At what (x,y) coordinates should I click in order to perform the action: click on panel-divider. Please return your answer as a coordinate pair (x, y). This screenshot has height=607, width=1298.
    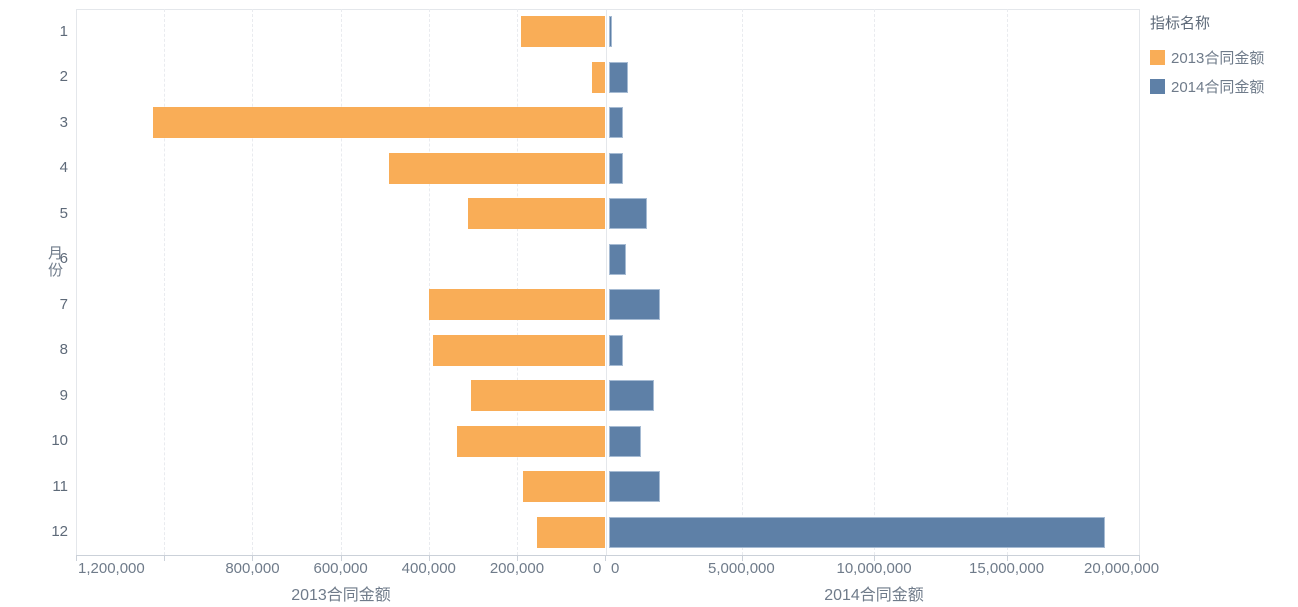
    Looking at the image, I should click on (606, 282).